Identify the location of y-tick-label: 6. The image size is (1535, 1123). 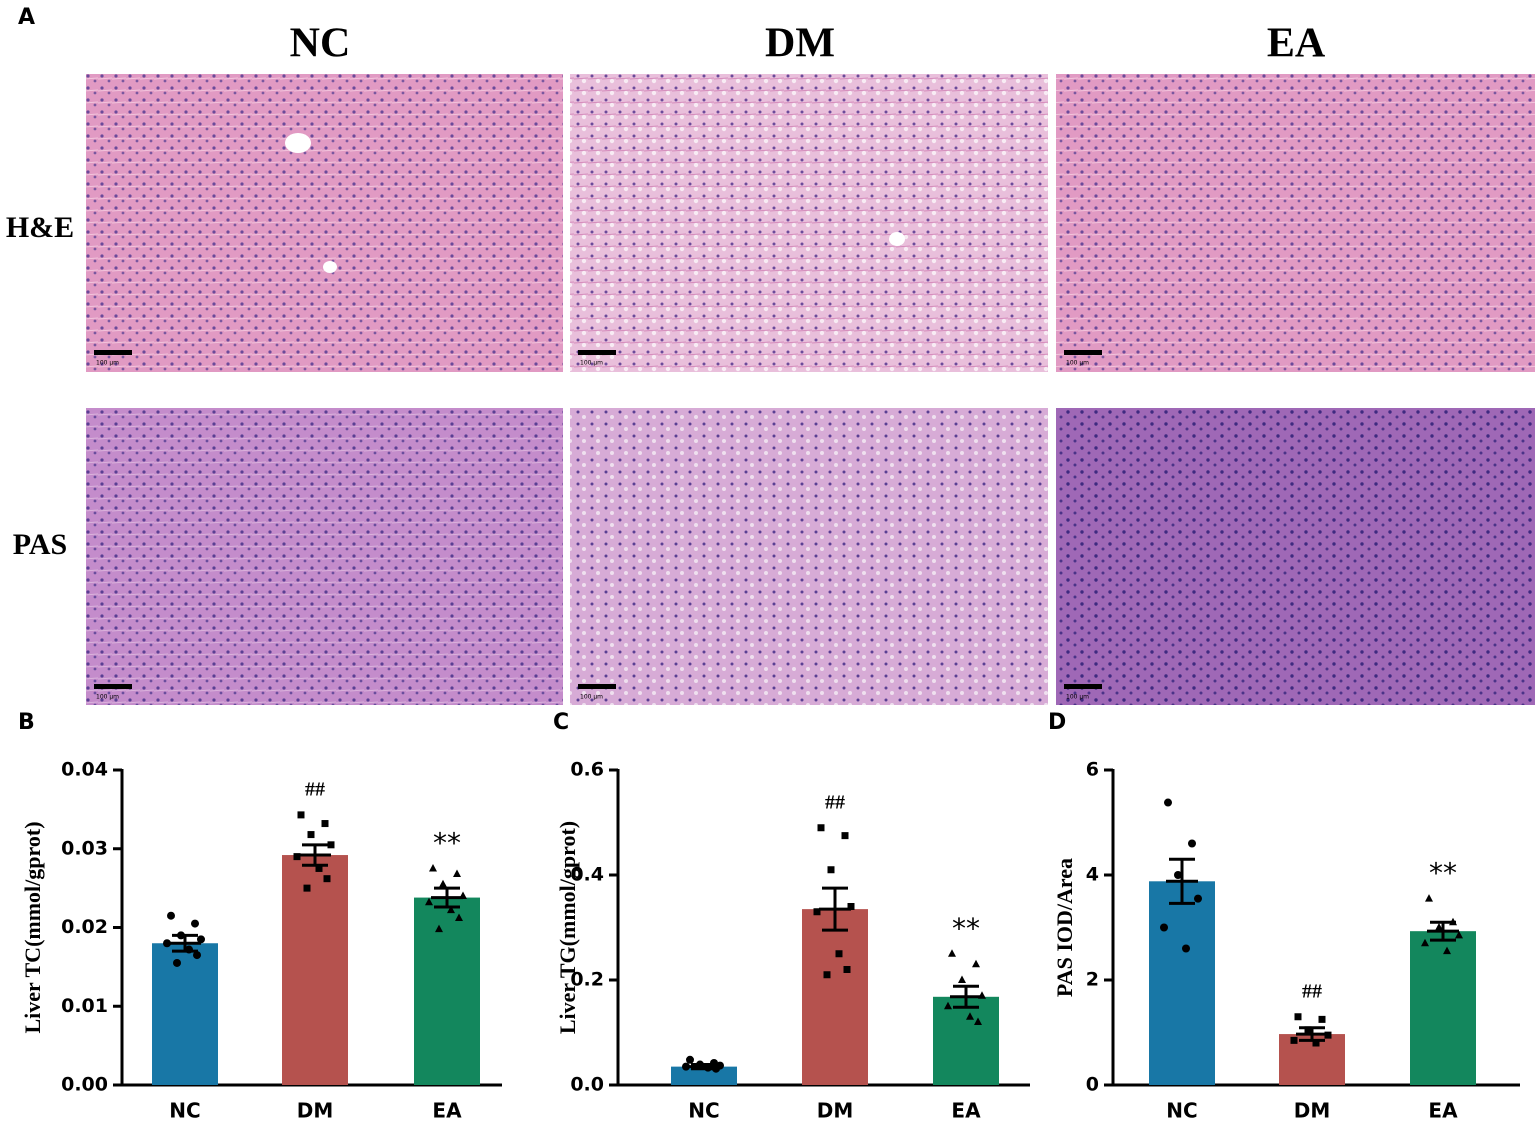
(1092, 770).